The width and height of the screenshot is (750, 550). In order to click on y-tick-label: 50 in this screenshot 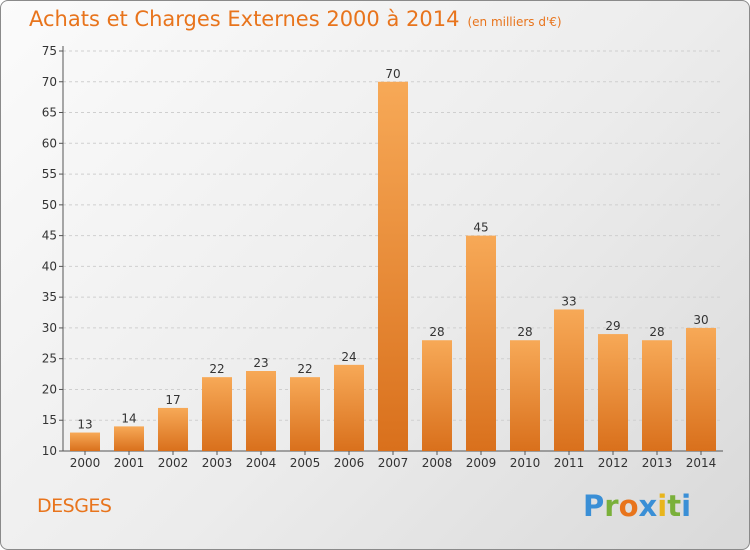, I will do `click(49, 205)`.